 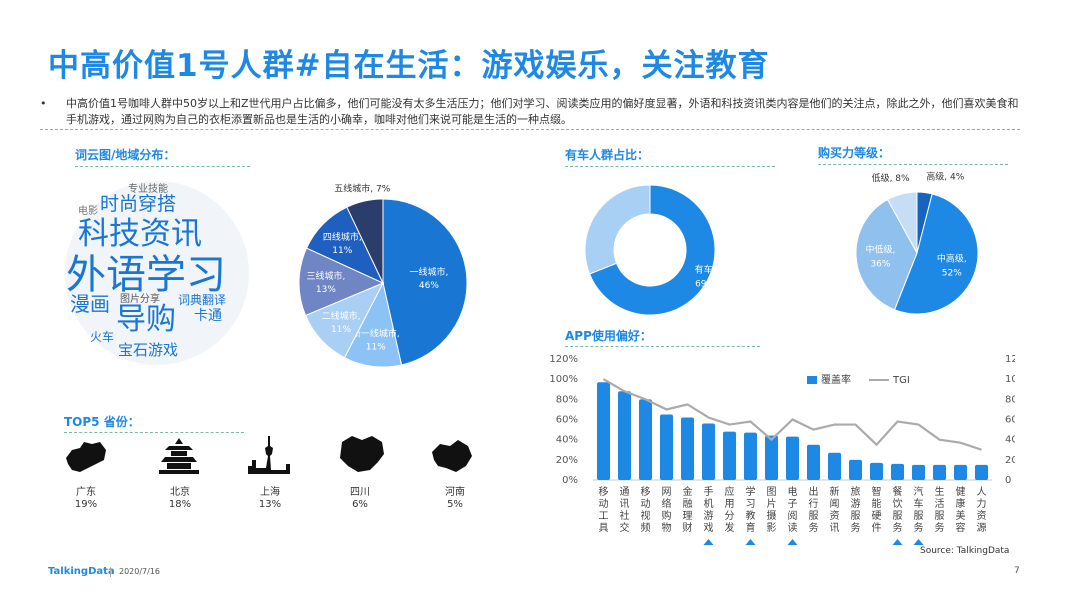 I want to click on x-tick-char: 动, so click(x=604, y=504).